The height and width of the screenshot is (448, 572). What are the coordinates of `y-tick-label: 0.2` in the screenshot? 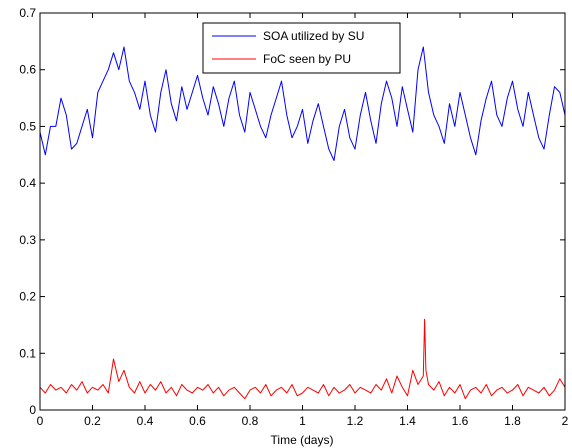 It's located at (27, 297).